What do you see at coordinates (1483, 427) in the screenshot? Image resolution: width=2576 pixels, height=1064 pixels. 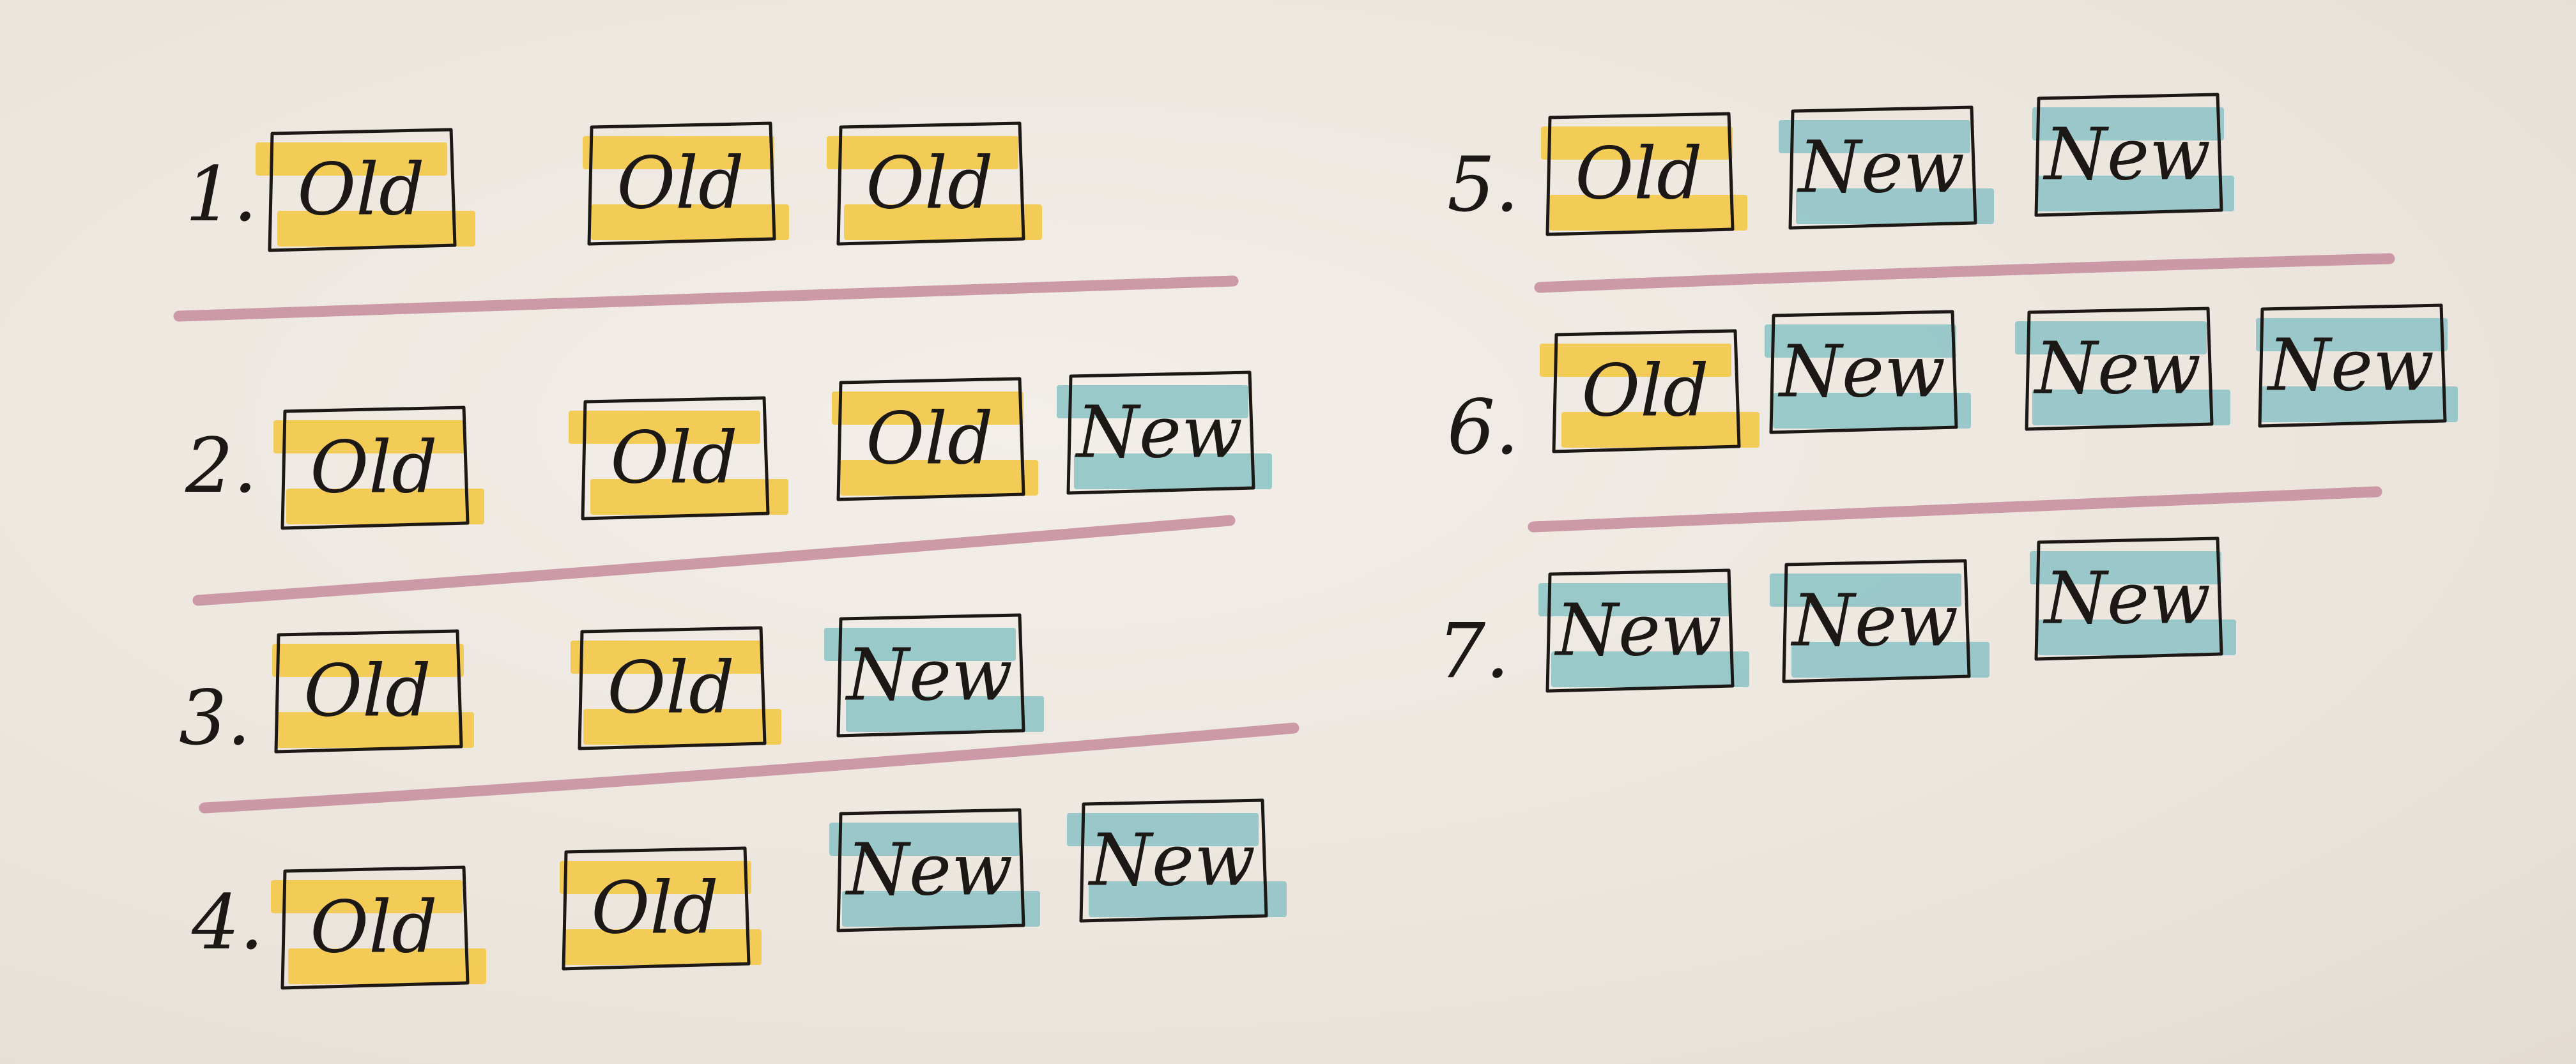 I see `step-number: 6.` at bounding box center [1483, 427].